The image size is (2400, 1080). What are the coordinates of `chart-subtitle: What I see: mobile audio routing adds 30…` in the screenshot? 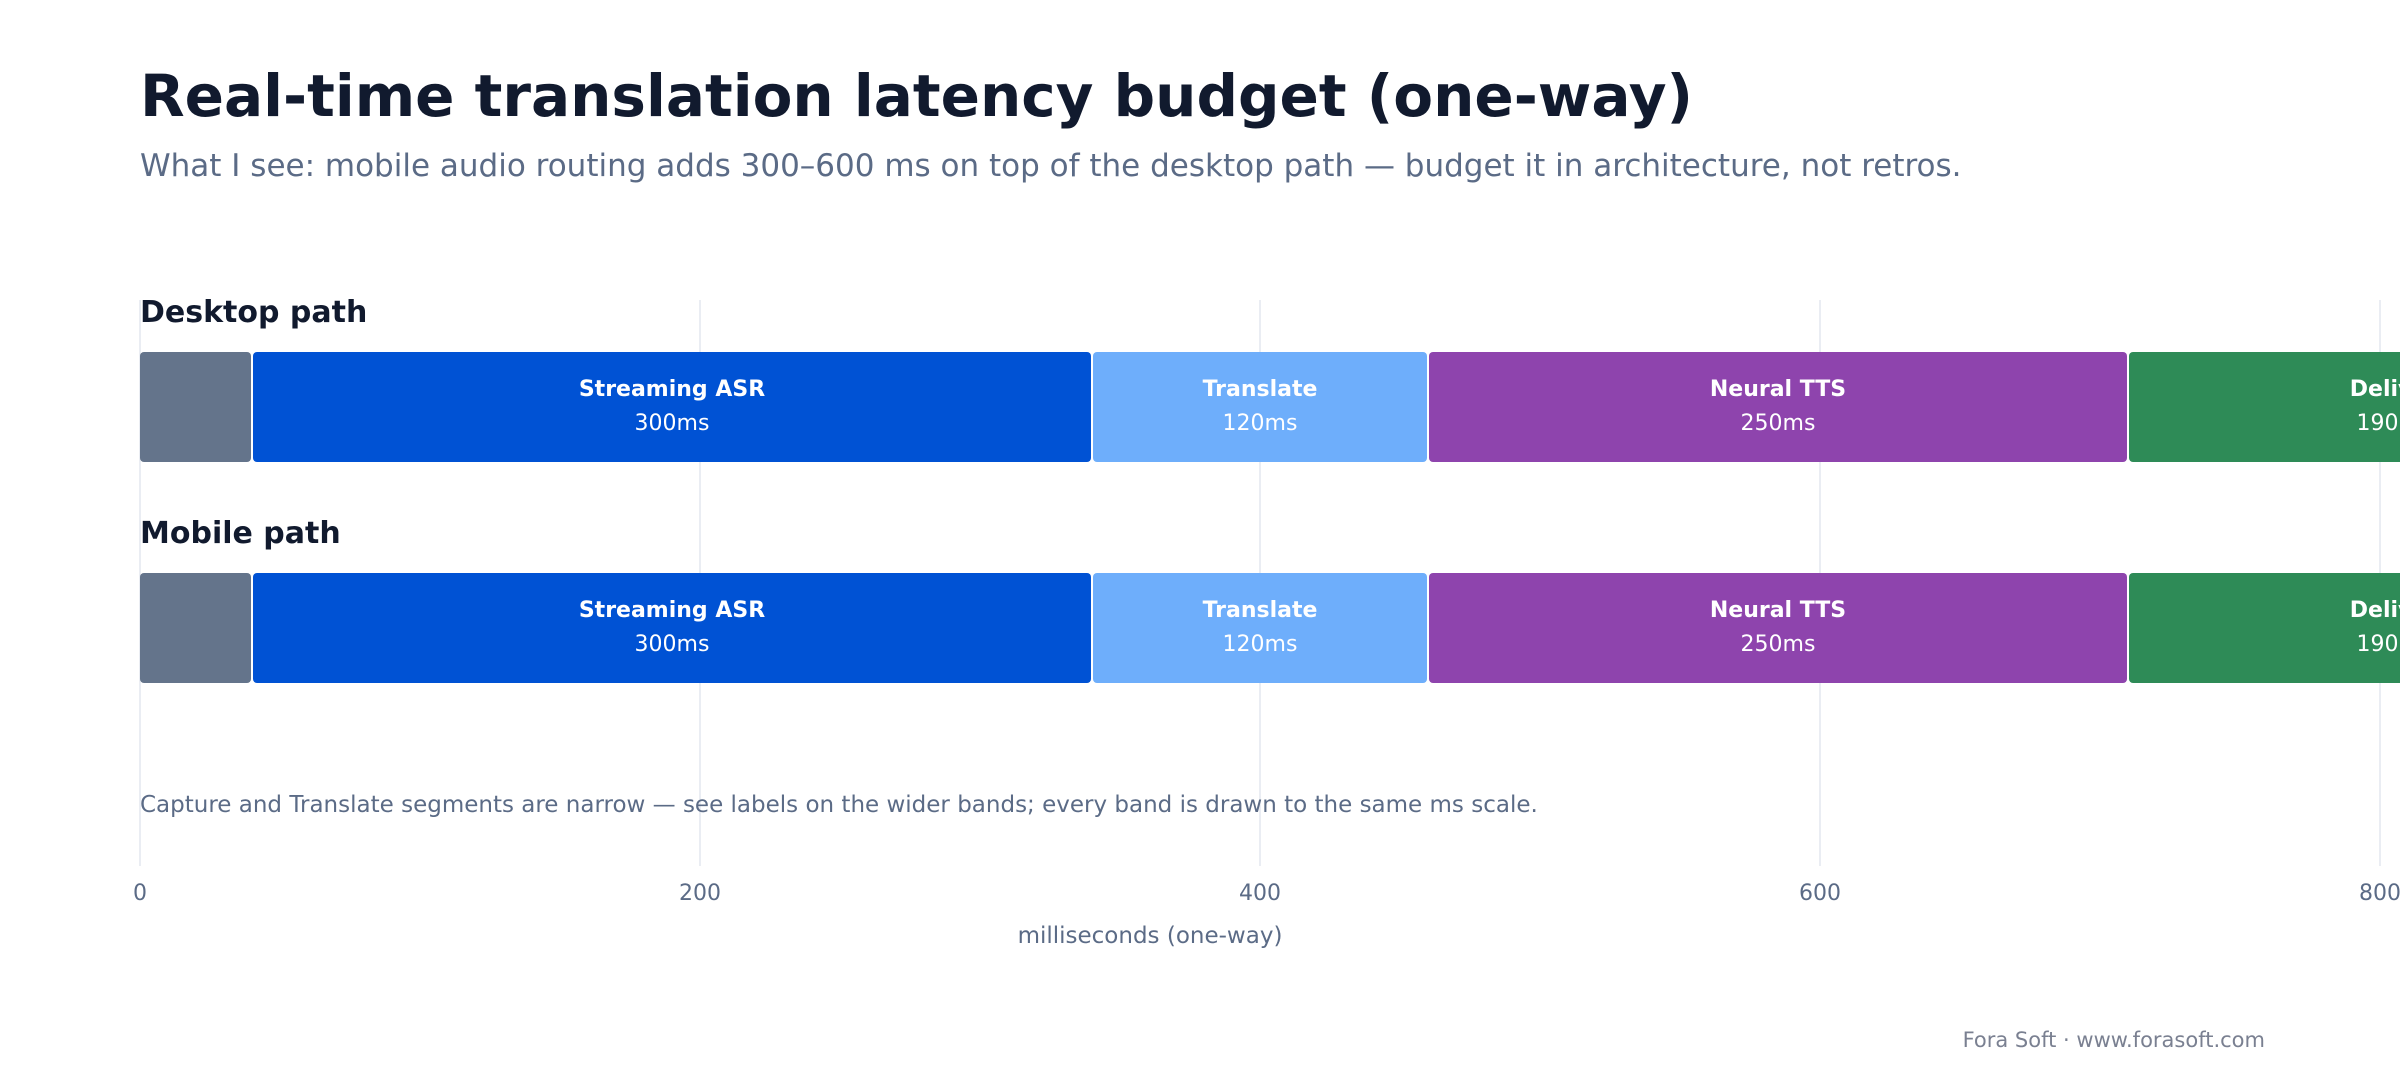 It's located at (1051, 166).